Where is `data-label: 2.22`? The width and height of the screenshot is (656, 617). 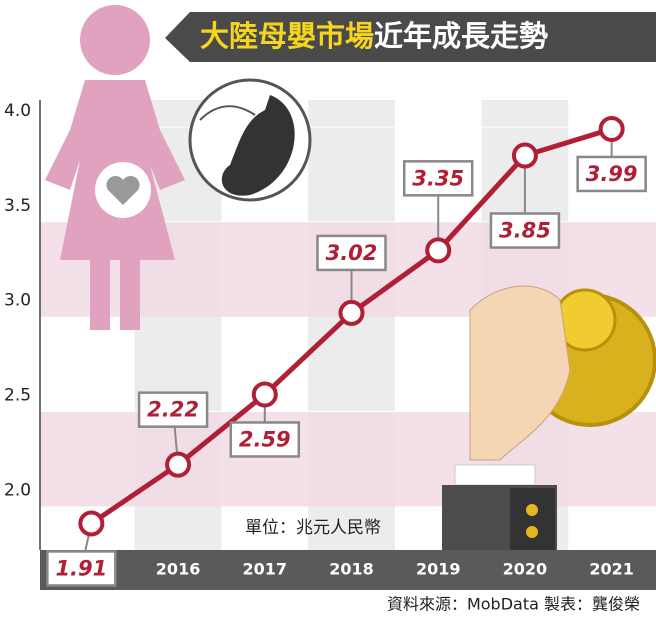
data-label: 2.22 is located at coordinates (173, 410).